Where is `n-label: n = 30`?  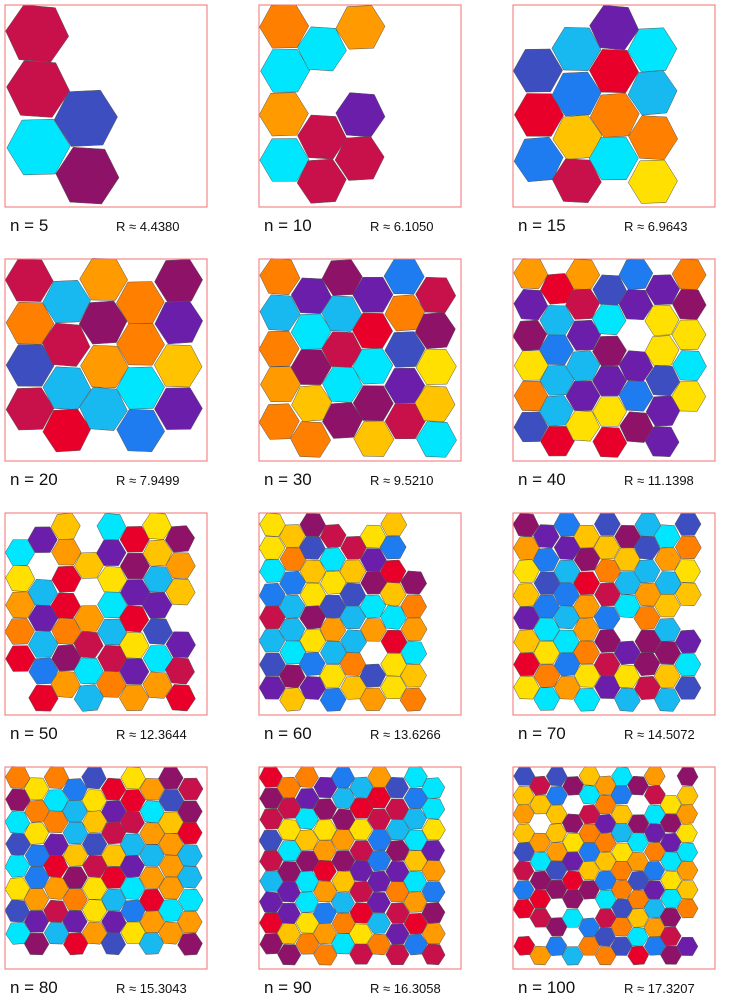
n-label: n = 30 is located at coordinates (288, 479).